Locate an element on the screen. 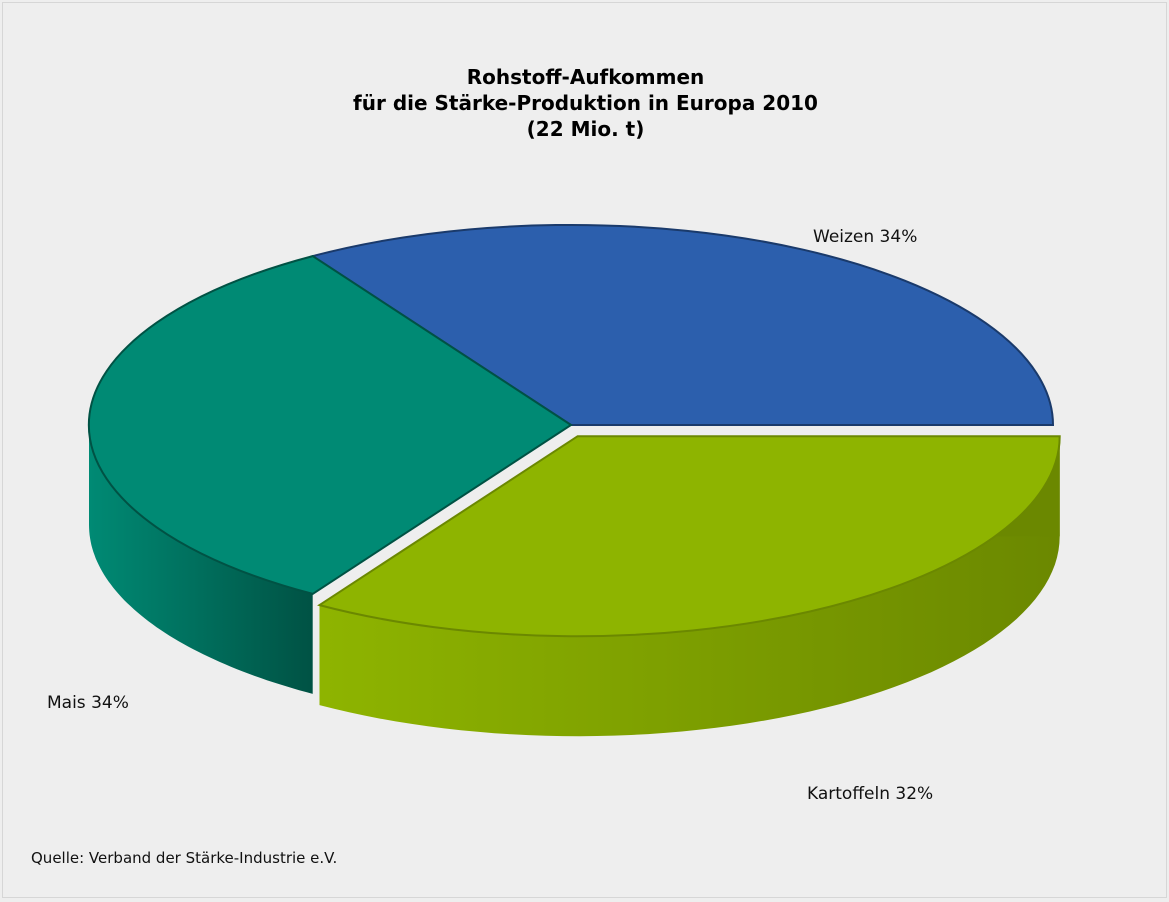  chart-title-line-2: für die Stärke-Produktion in Europa 2010 is located at coordinates (585, 103).